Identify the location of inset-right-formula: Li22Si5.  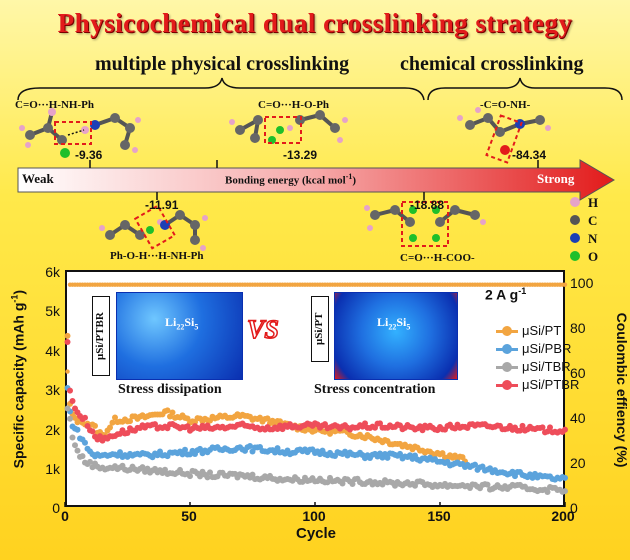
(394, 323).